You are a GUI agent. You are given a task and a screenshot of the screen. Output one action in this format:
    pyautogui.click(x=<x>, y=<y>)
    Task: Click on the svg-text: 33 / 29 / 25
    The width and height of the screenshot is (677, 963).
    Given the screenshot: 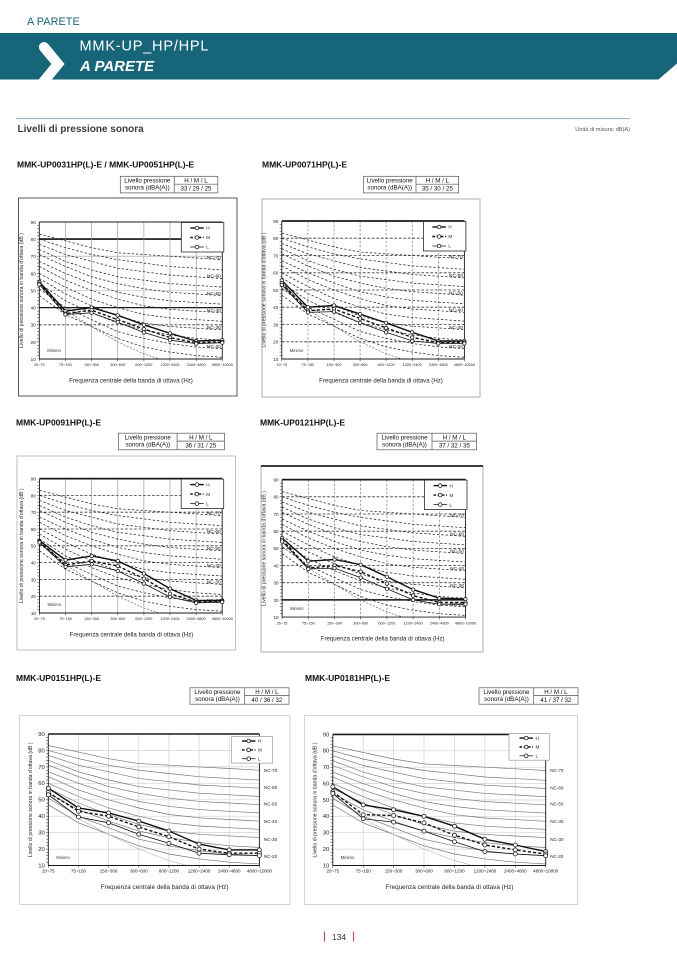 What is the action you would take?
    pyautogui.click(x=197, y=188)
    